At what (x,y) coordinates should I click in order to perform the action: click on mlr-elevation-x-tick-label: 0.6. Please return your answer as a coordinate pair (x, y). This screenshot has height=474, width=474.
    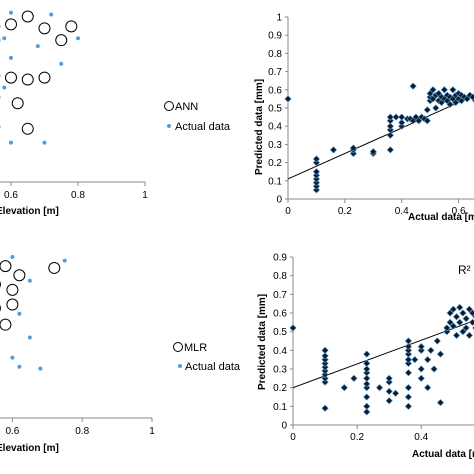
    Looking at the image, I should click on (12, 431).